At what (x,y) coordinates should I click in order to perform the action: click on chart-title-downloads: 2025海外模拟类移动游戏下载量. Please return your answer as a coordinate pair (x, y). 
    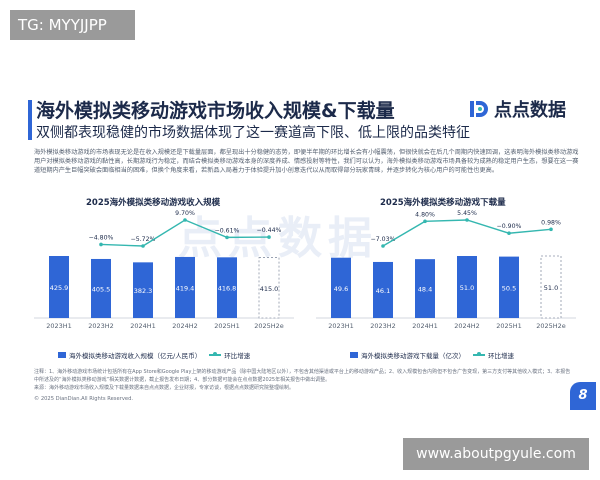
    Looking at the image, I should click on (443, 203).